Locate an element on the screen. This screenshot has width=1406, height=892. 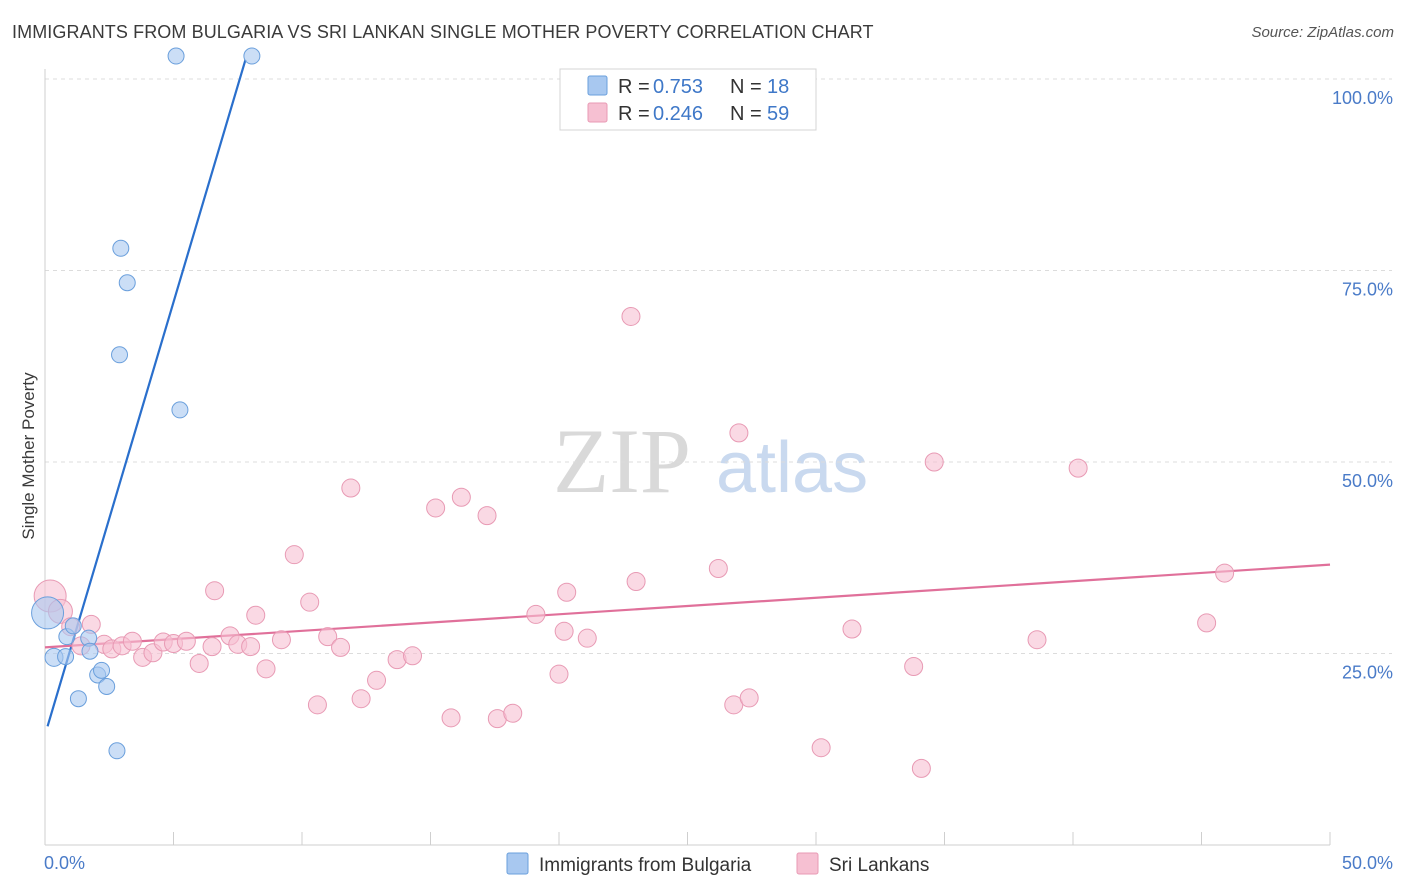
bottom-legend-label-bulgaria: Immigrants from Bulgaria is located at coordinates (645, 865).